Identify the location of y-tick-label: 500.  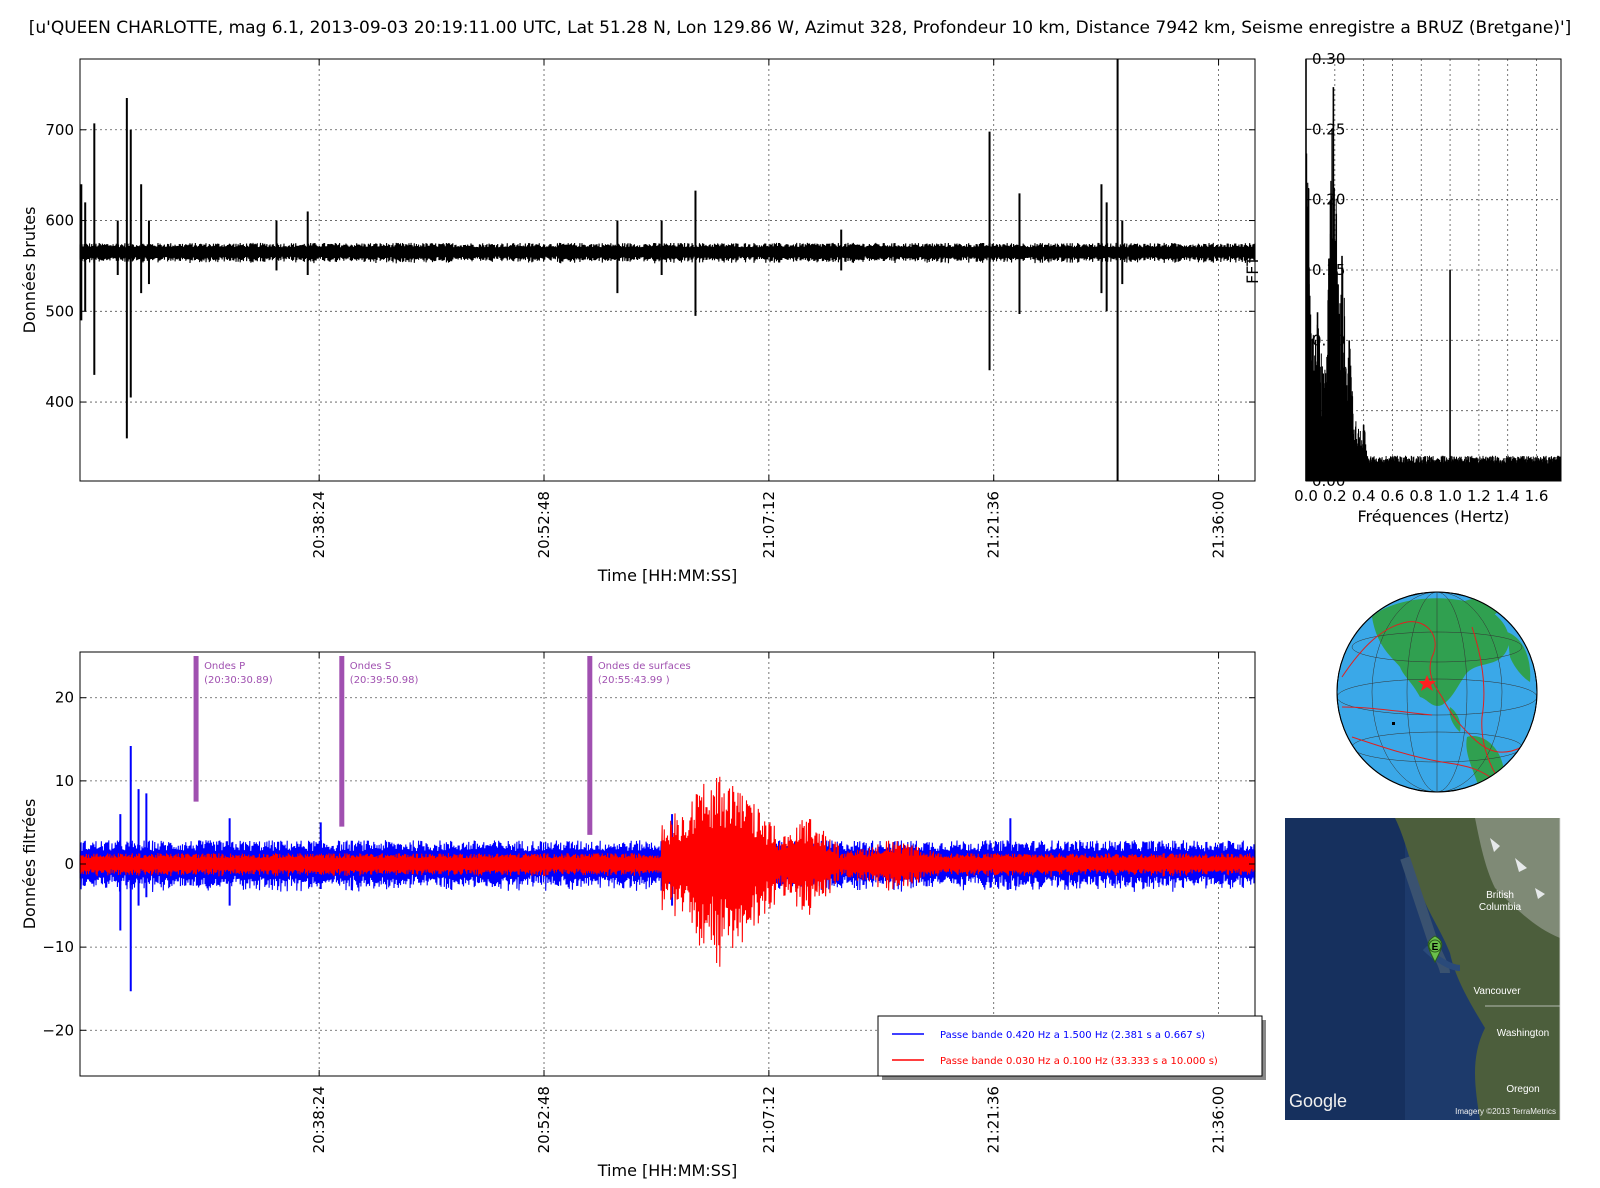
(59, 311).